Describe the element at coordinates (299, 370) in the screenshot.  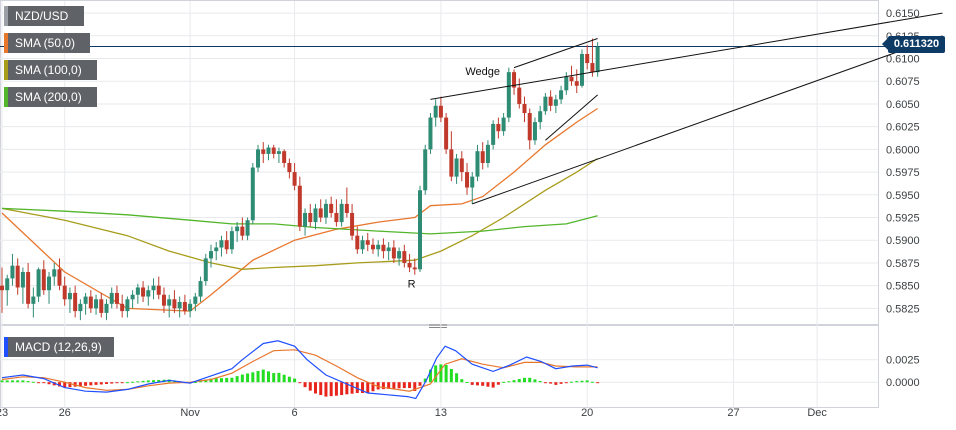
I see `macd-line` at that location.